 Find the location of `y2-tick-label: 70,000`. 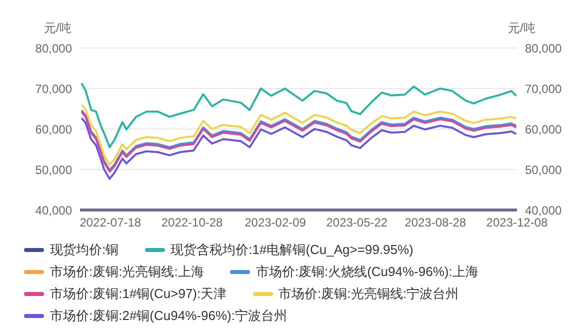

y2-tick-label: 70,000 is located at coordinates (543, 89).